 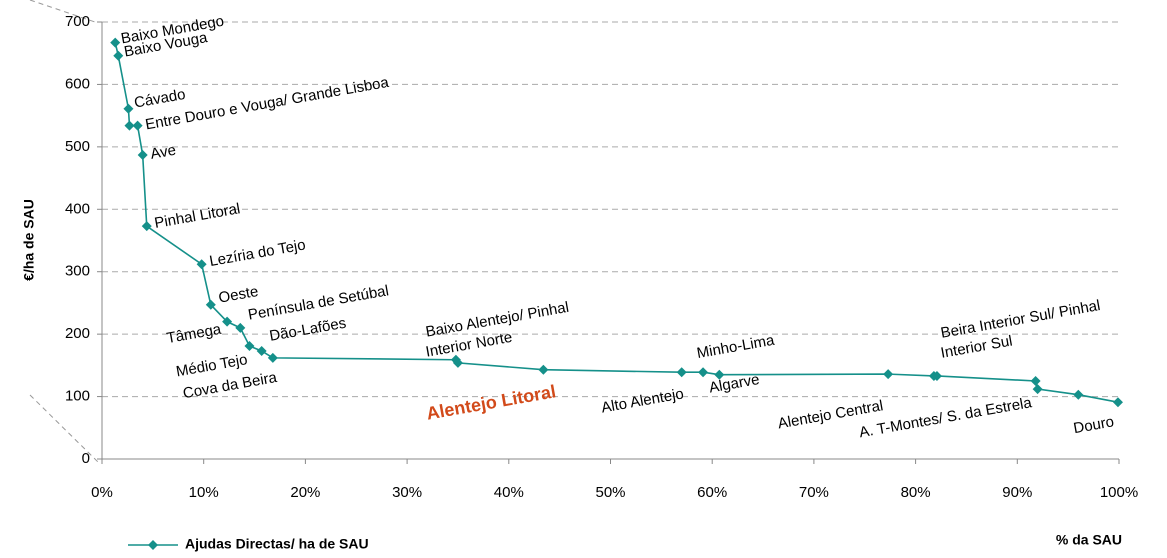 What do you see at coordinates (814, 492) in the screenshot?
I see `x-tick-label: 70%` at bounding box center [814, 492].